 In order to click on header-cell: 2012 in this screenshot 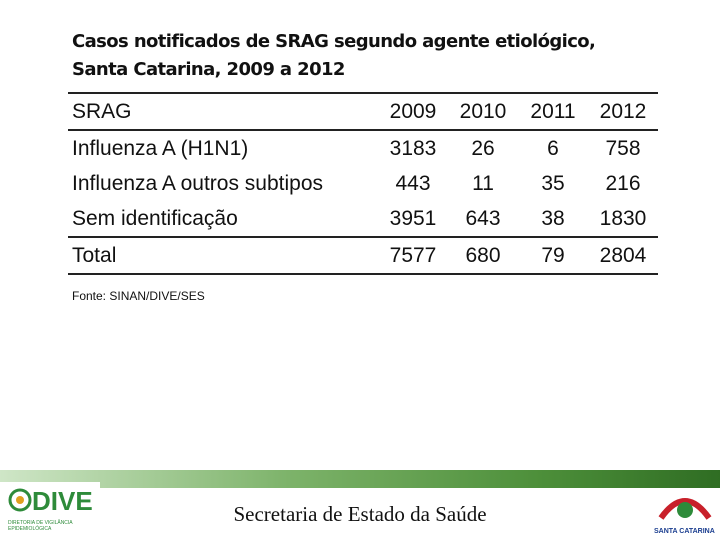, I will do `click(623, 111)`.